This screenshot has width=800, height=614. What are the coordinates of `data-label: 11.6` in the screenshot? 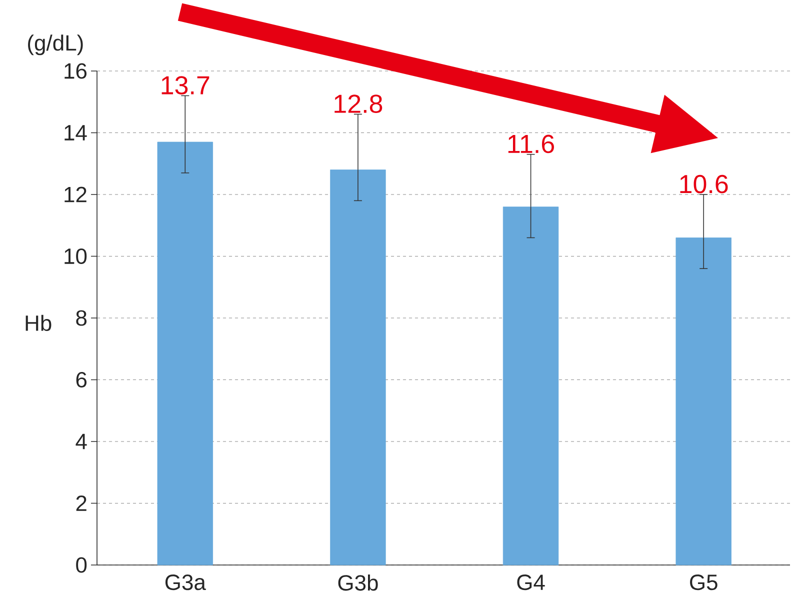 It's located at (531, 144).